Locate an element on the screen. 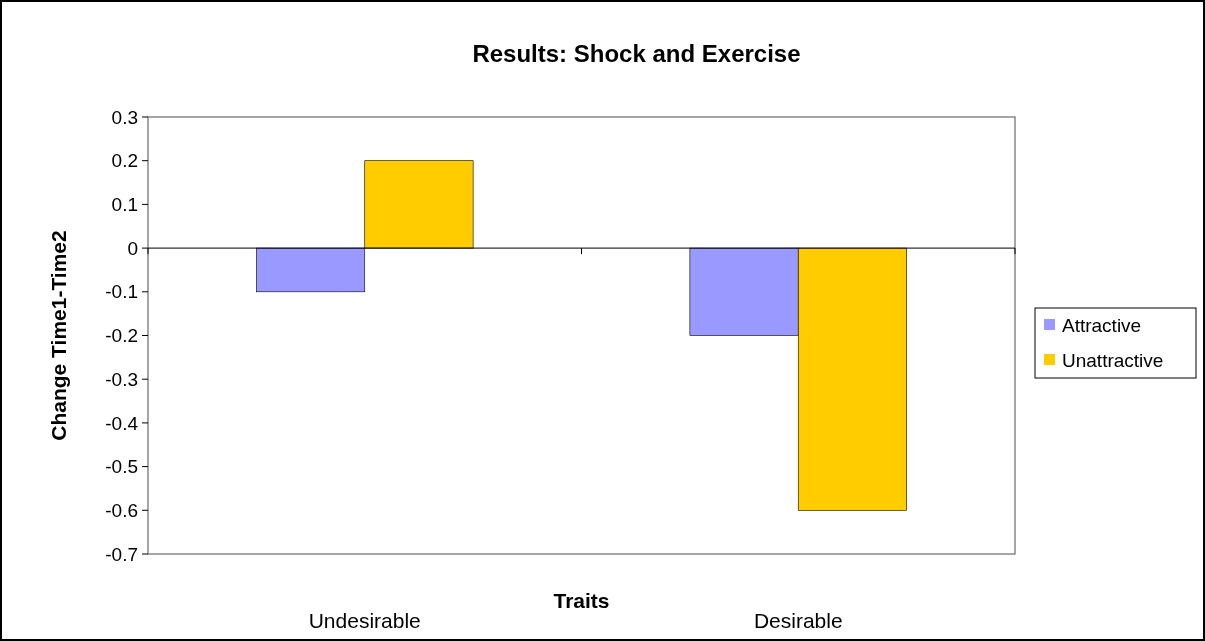 The width and height of the screenshot is (1205, 641). x-axis-title: Traits is located at coordinates (581, 600).